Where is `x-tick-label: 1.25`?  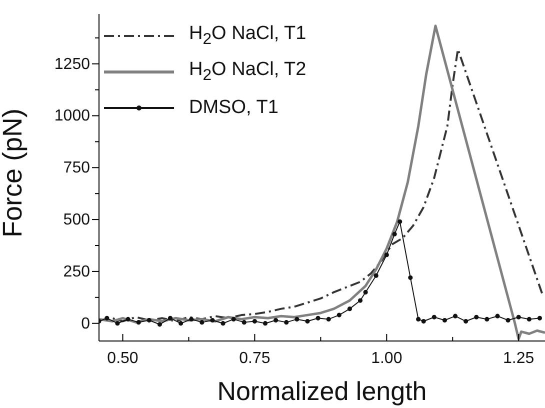 x-tick-label: 1.25 is located at coordinates (518, 358).